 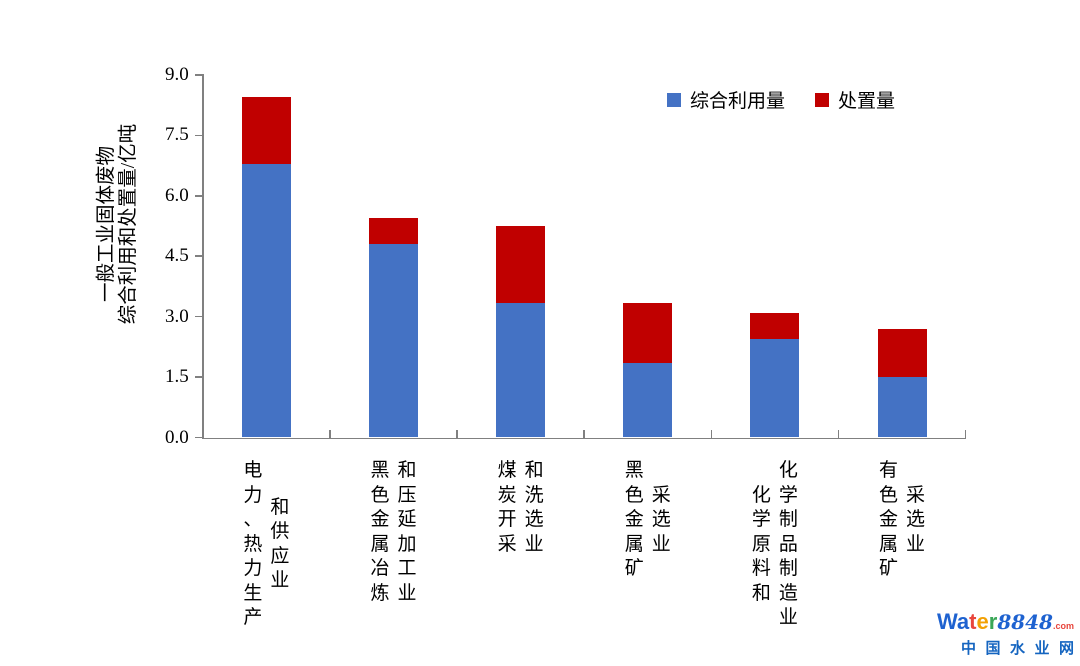 I want to click on x-category-label: 黑色金属矿采选业, so click(x=648, y=520).